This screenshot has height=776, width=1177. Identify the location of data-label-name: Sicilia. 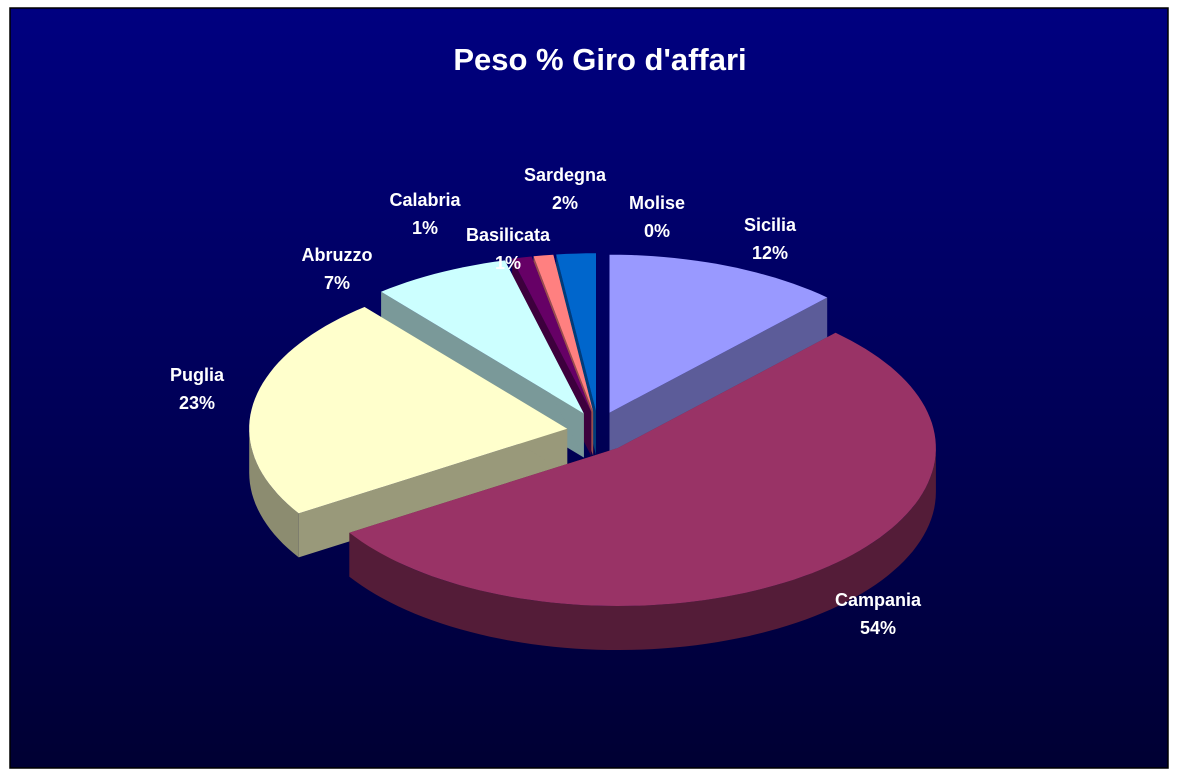
(770, 225).